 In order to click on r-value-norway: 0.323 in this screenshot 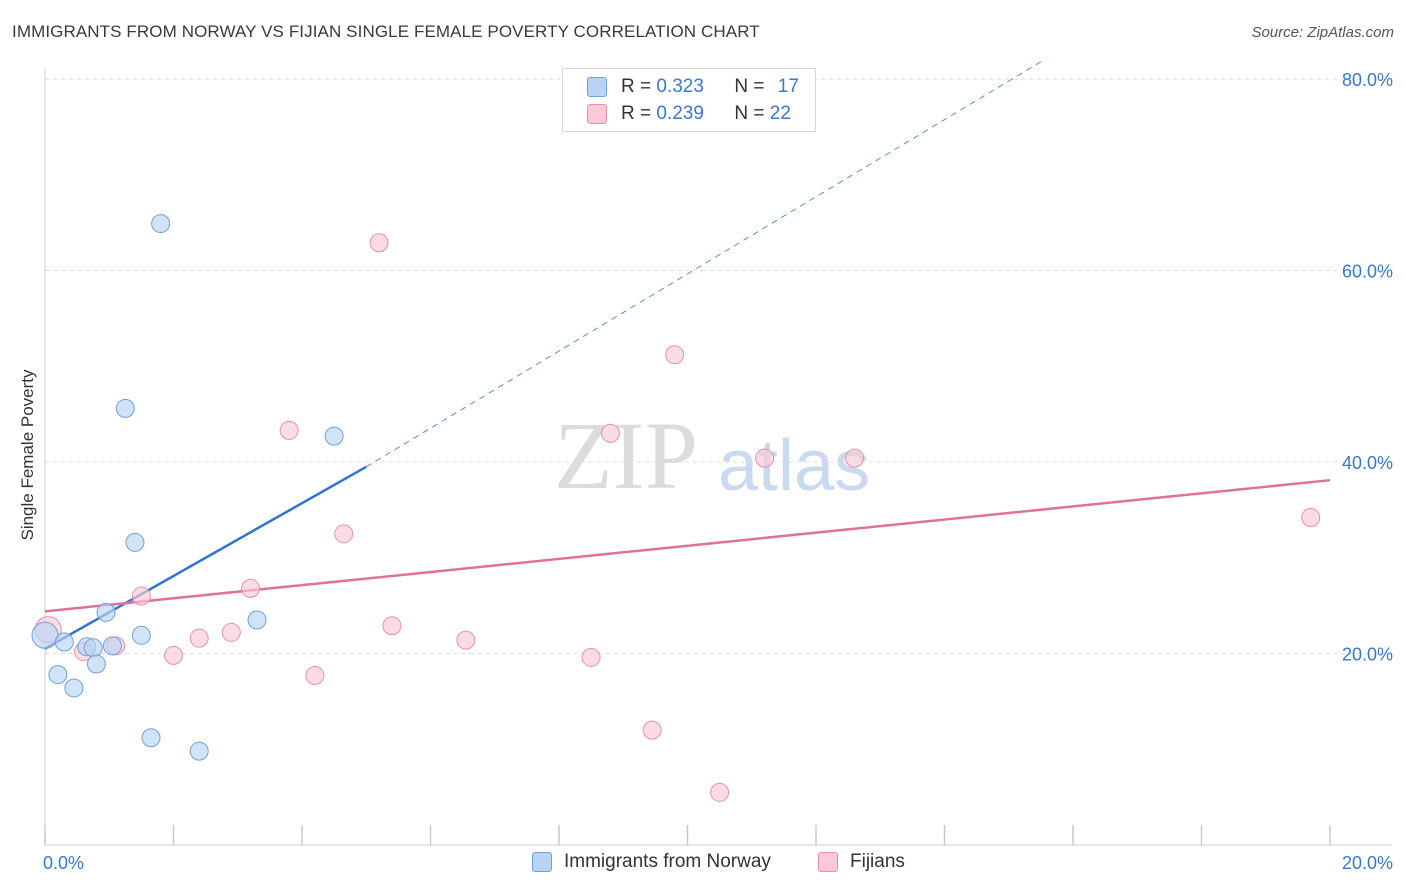, I will do `click(680, 86)`.